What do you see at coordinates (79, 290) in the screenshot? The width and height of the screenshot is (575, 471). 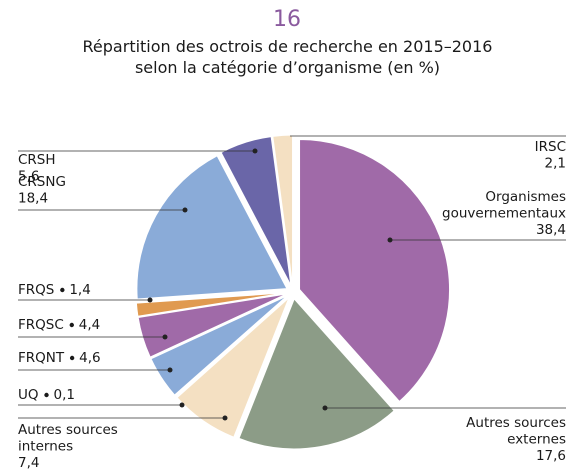 I see `value-label: 1,4` at bounding box center [79, 290].